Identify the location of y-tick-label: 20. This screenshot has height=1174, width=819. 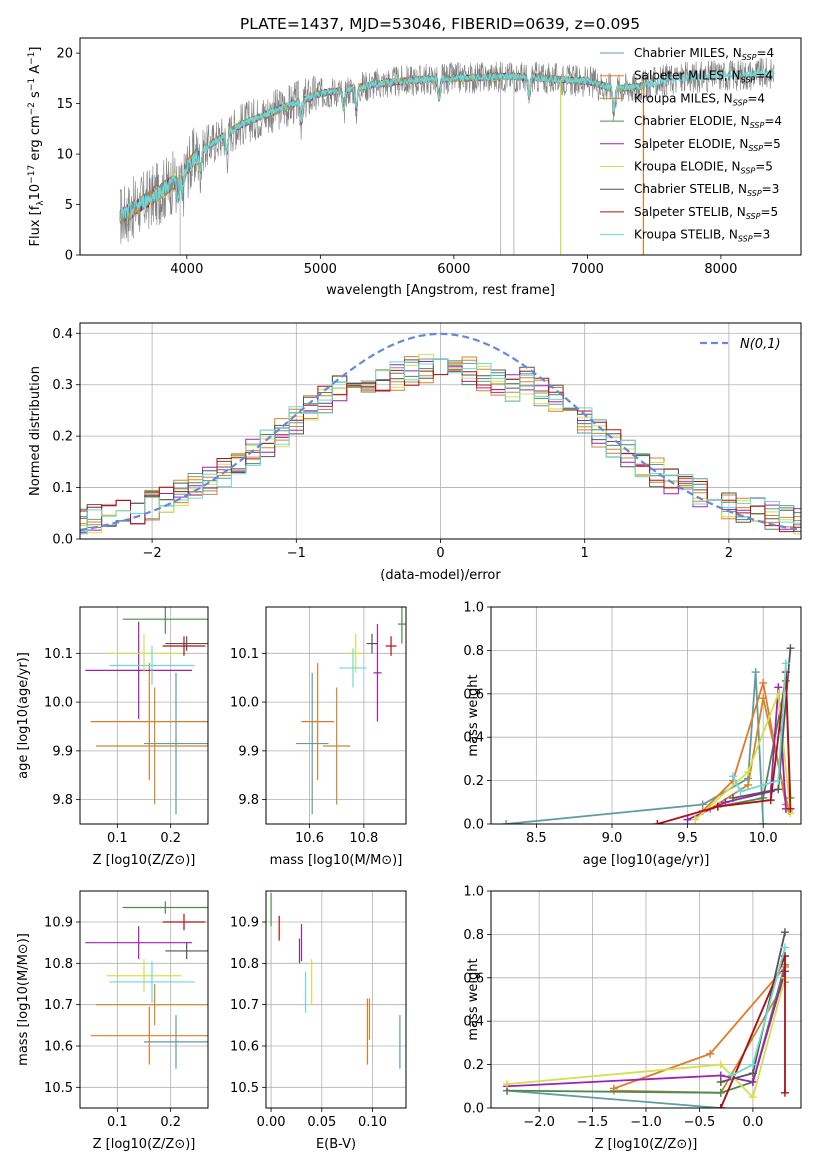
(64, 54).